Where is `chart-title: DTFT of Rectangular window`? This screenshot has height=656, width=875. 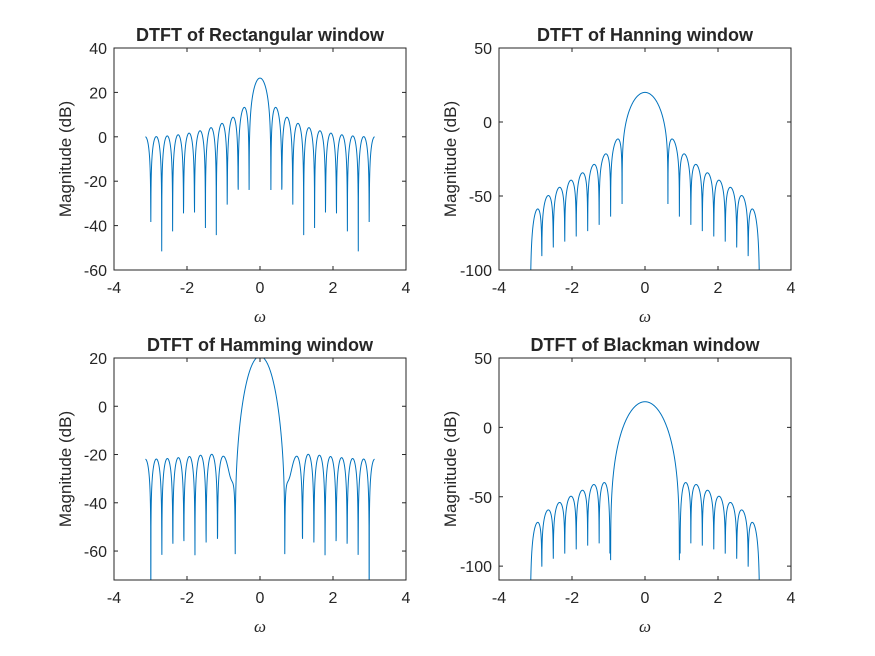 chart-title: DTFT of Rectangular window is located at coordinates (260, 35).